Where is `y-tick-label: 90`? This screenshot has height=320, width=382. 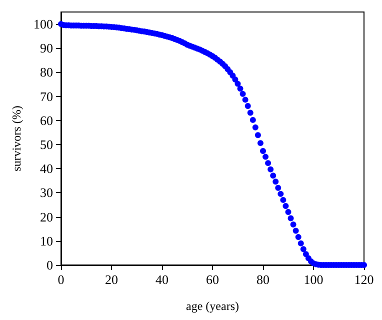 y-tick-label: 90 is located at coordinates (46, 48).